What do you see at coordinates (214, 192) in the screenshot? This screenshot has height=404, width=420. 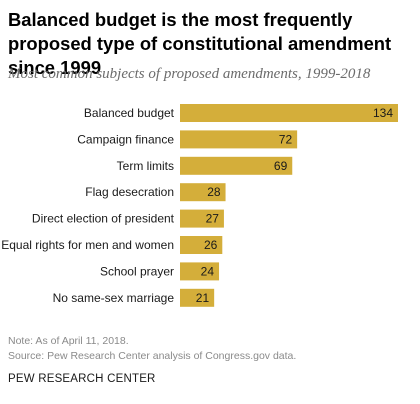 I see `value-label: 28` at bounding box center [214, 192].